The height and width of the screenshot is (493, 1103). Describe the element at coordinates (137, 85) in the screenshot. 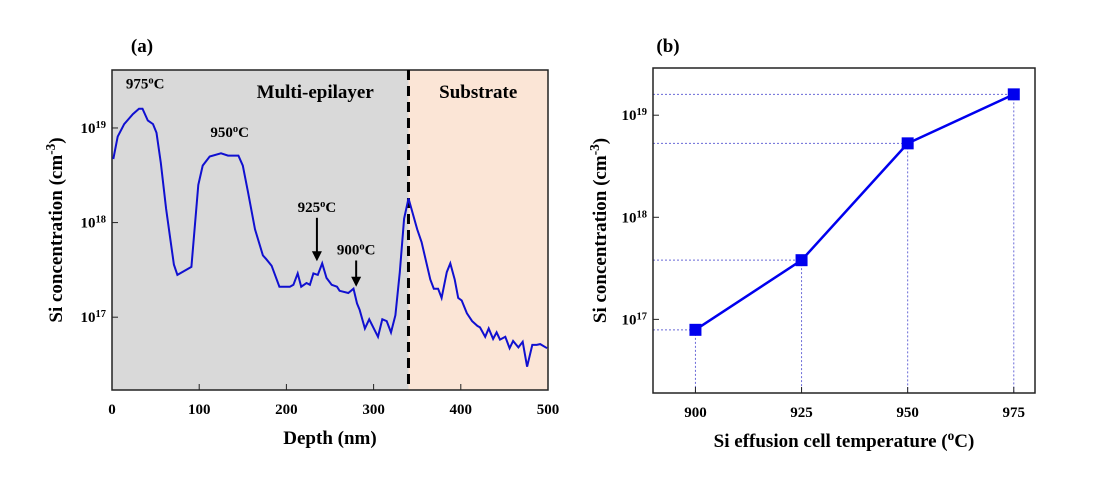

I see `text-part: 975` at that location.